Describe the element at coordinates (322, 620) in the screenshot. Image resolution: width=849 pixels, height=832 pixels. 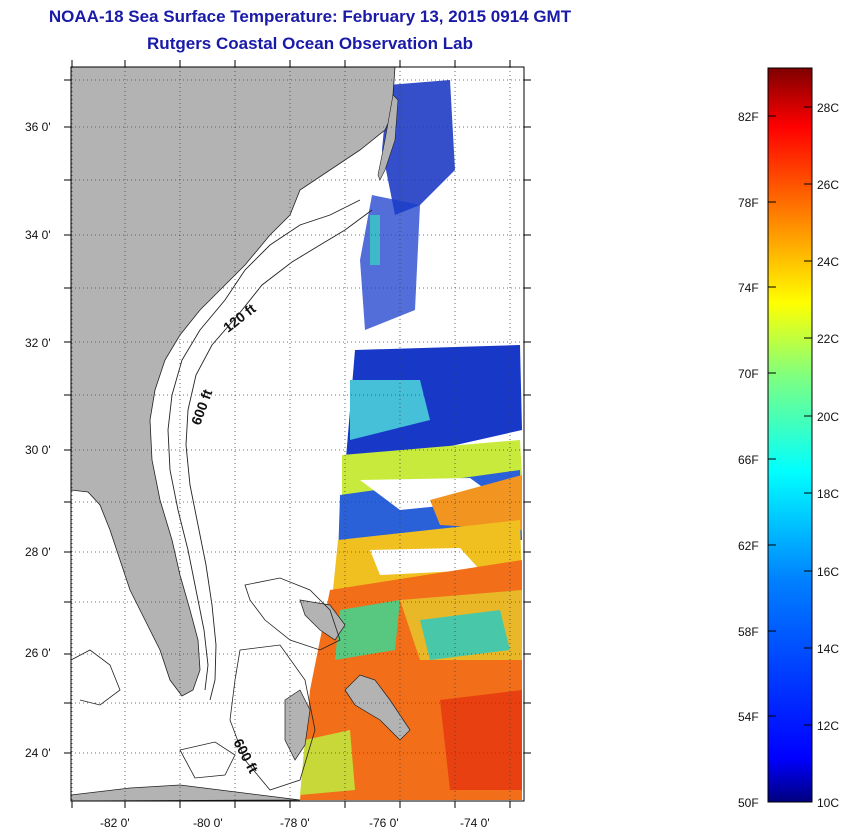
I see `land-bahamas-grand` at that location.